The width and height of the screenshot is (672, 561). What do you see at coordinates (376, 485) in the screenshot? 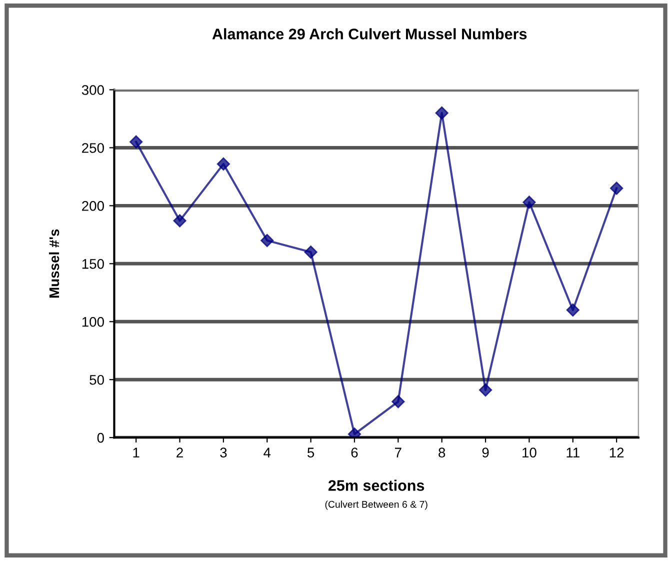
I see `x-axis-title: 25m sections` at bounding box center [376, 485].